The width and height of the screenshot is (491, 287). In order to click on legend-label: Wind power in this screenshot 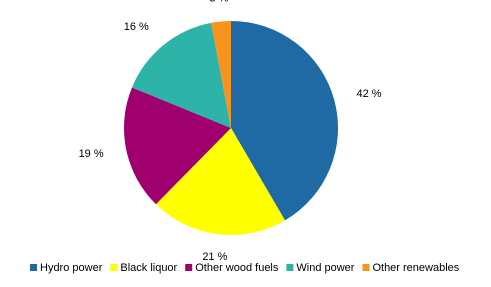, I will do `click(325, 268)`.